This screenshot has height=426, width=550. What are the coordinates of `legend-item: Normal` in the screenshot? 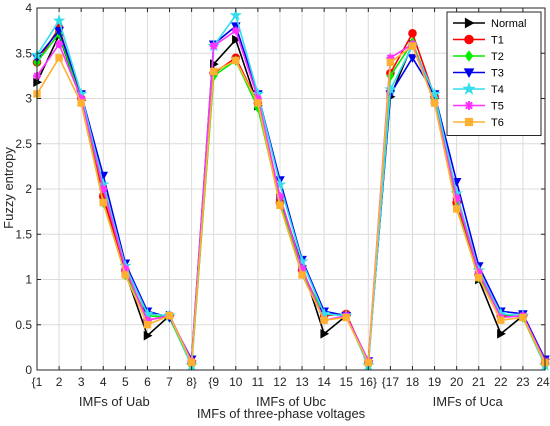 It's located at (489, 23).